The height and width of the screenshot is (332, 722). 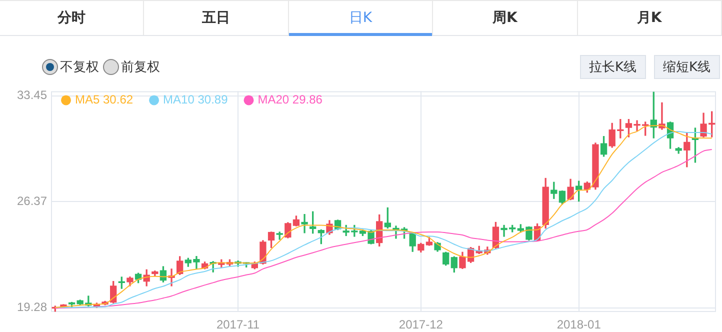 What do you see at coordinates (579, 325) in the screenshot?
I see `x-tick-label: 2018-01` at bounding box center [579, 325].